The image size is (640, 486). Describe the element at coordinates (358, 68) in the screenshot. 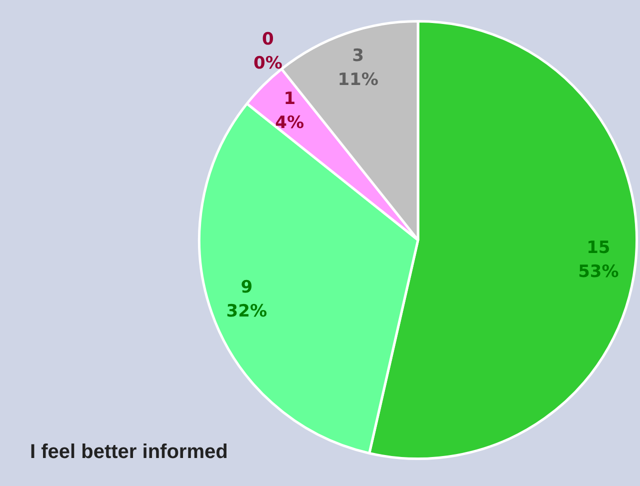

I see `data-label: 3 11%` at that location.